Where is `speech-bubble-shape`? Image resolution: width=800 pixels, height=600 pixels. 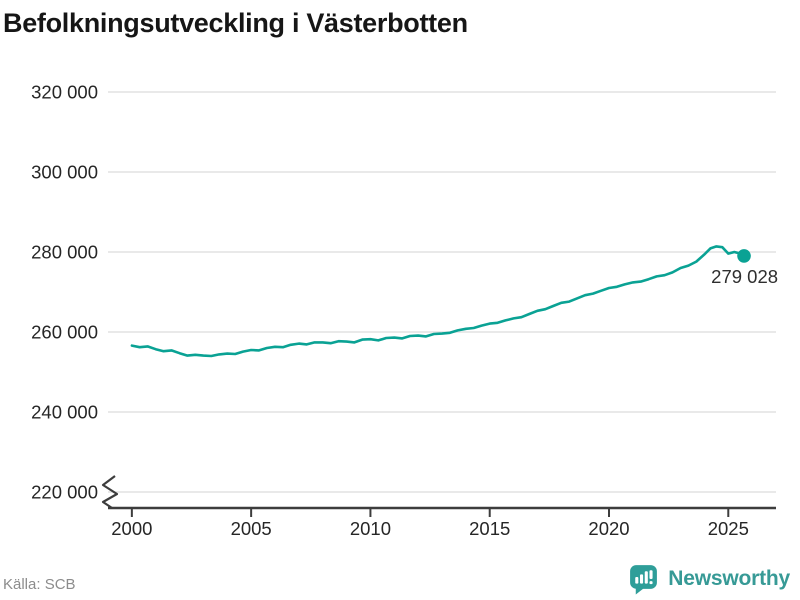 speech-bubble-shape is located at coordinates (644, 580).